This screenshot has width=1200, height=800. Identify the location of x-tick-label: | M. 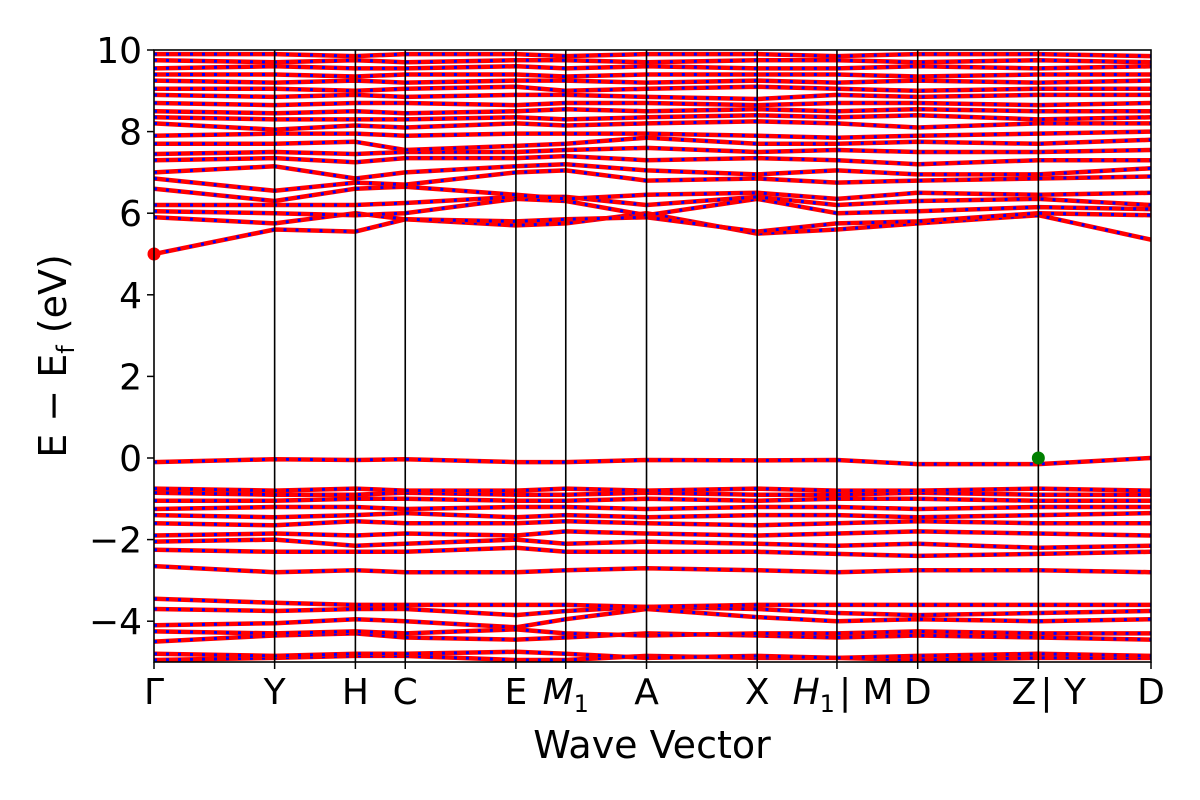
(866, 692).